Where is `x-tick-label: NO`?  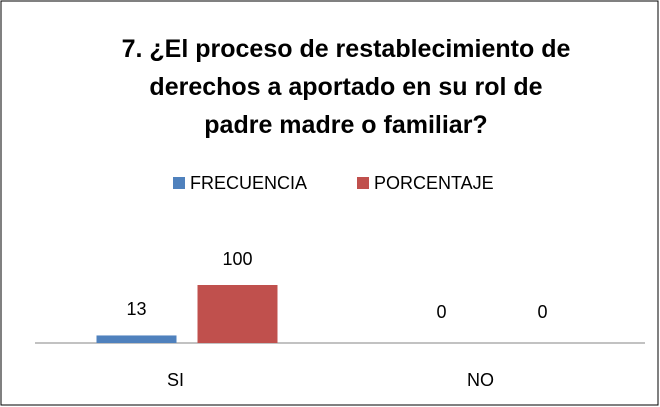
x-tick-label: NO is located at coordinates (480, 380).